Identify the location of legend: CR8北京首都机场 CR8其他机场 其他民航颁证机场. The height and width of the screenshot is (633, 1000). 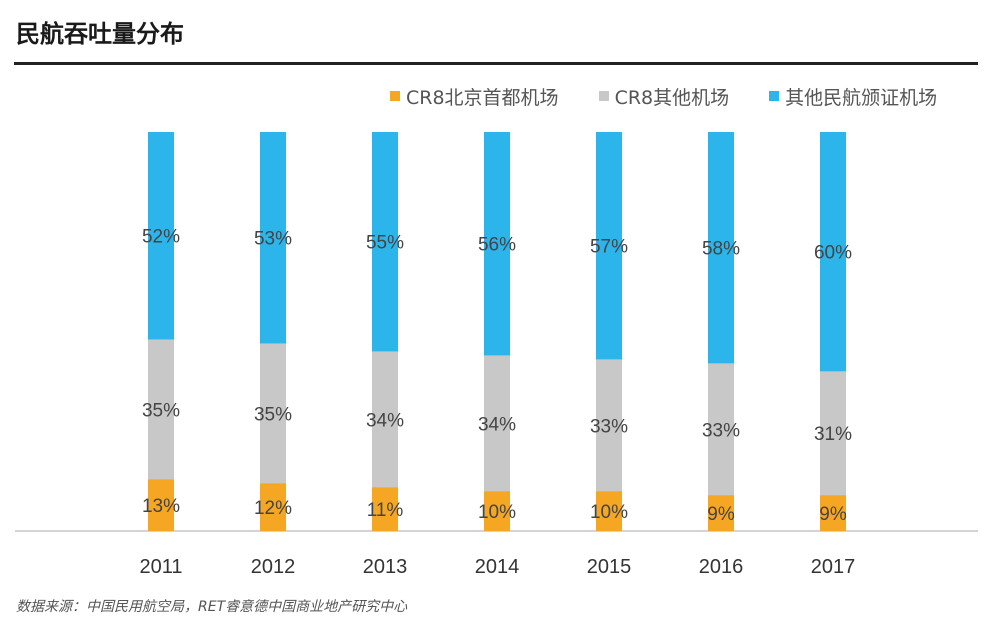
(663, 96).